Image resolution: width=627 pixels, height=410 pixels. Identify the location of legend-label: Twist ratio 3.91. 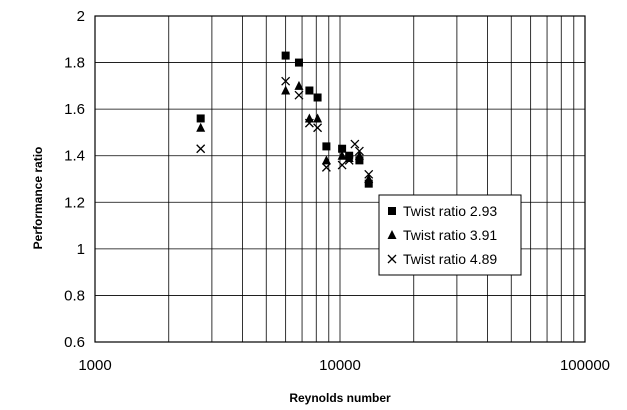
(450, 235).